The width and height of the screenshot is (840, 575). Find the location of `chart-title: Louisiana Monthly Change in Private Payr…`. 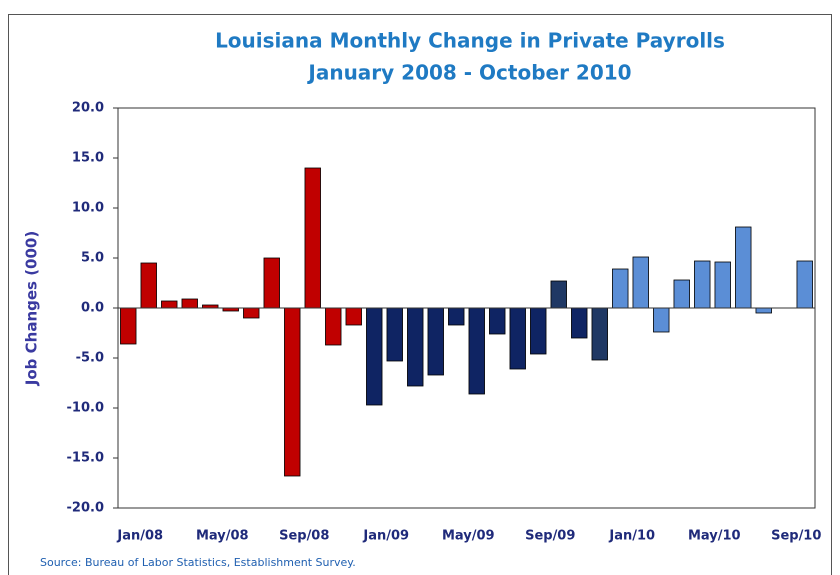

chart-title: Louisiana Monthly Change in Private Payr… is located at coordinates (470, 41).